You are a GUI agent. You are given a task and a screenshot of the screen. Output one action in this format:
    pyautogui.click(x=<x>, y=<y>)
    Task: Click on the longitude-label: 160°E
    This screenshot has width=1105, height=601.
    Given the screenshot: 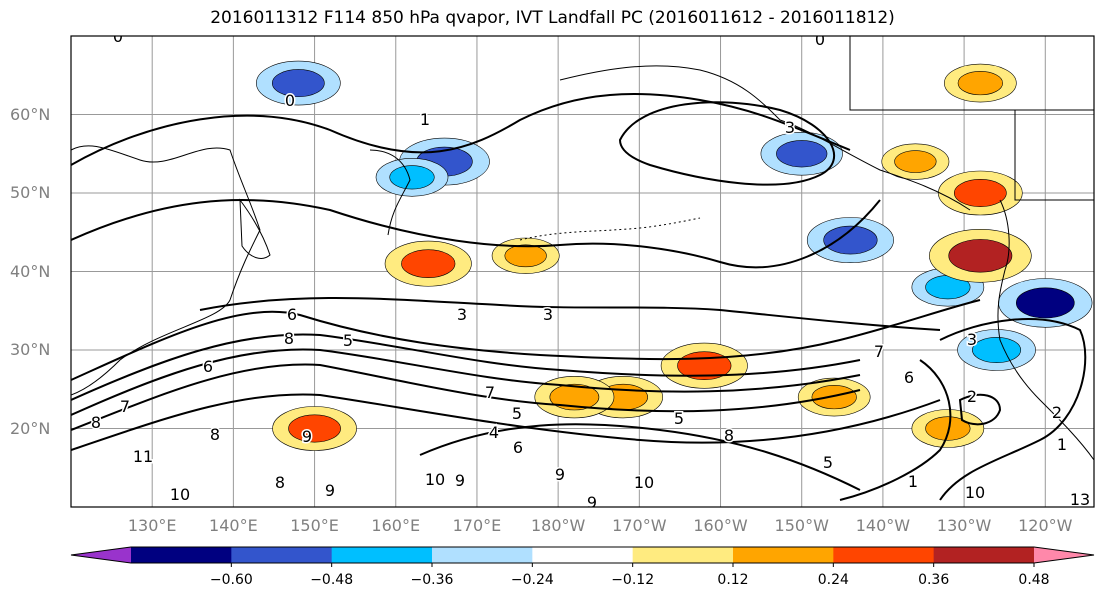 What is the action you would take?
    pyautogui.click(x=396, y=525)
    